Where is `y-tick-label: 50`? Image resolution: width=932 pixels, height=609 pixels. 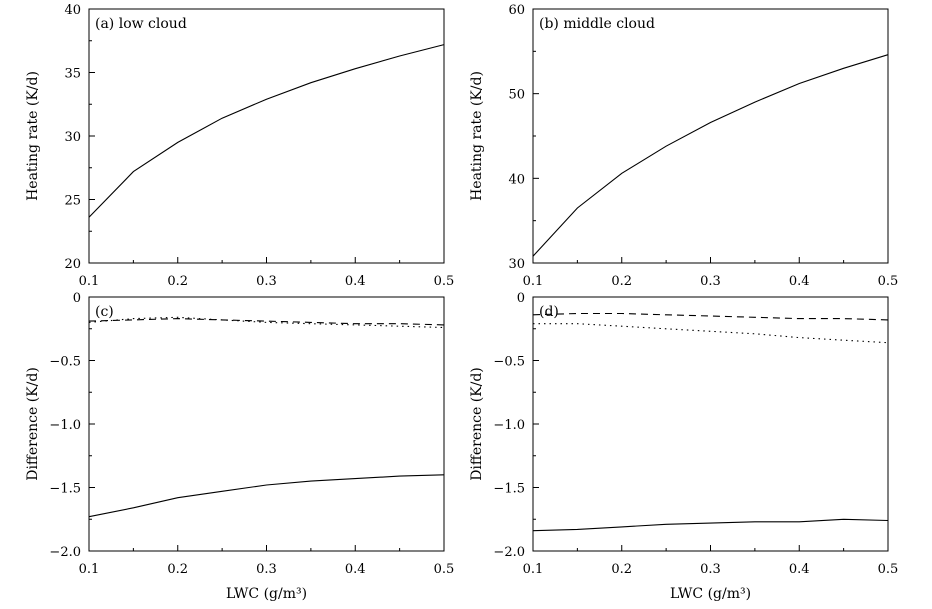 y-tick-label: 50 is located at coordinates (516, 95).